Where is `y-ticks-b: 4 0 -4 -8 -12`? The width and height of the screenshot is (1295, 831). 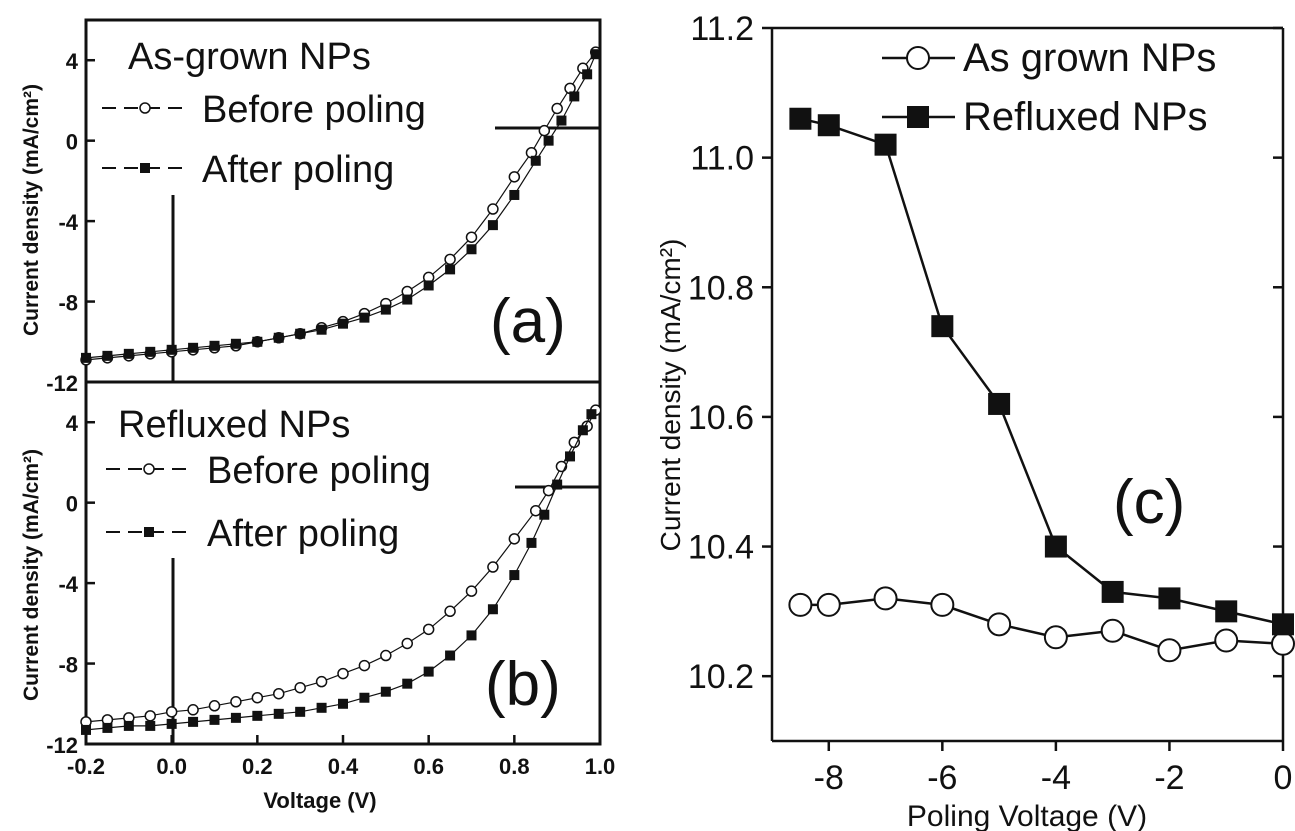 y-ticks-b: 4 0 -4 -8 -12 is located at coordinates (70, 584).